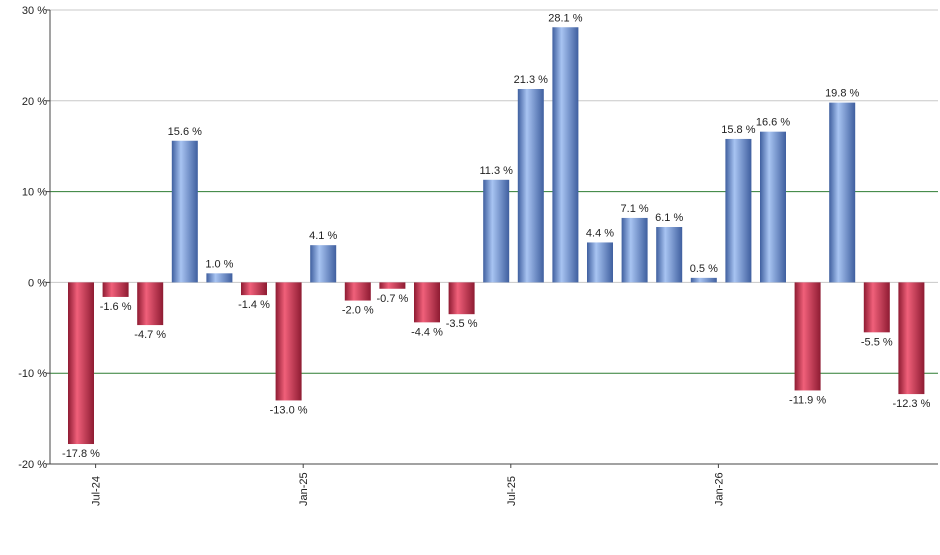 Image resolution: width=940 pixels, height=555 pixels. I want to click on data-label: 4.4 %, so click(600, 233).